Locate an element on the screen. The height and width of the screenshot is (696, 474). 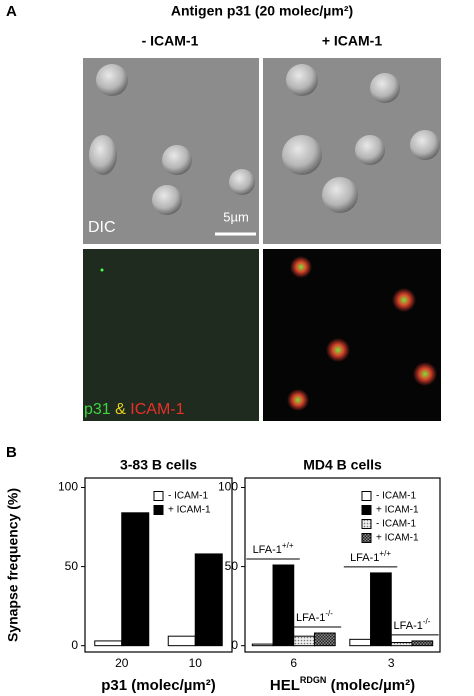
dic-label: DIC is located at coordinates (102, 227).